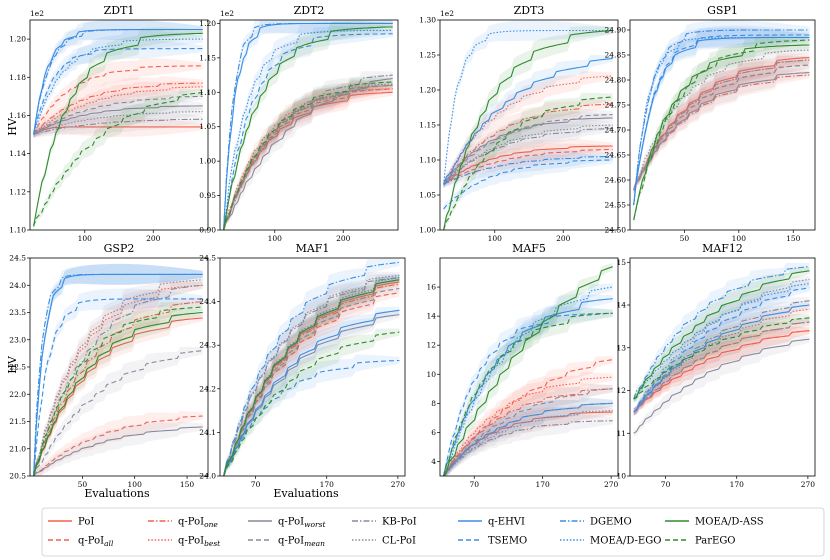 The image size is (830, 560). Describe the element at coordinates (17, 39) in the screenshot. I see `y-tick-label: 1.20` at that location.